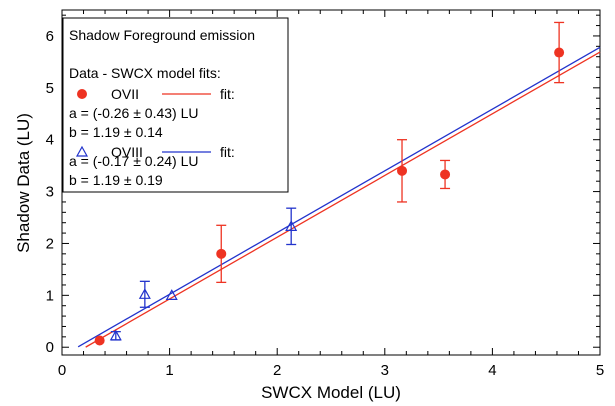 The image size is (615, 406). Describe the element at coordinates (133, 113) in the screenshot. I see `legend-ovii-a: a = (-0.26 ± 0.43) LU` at that location.